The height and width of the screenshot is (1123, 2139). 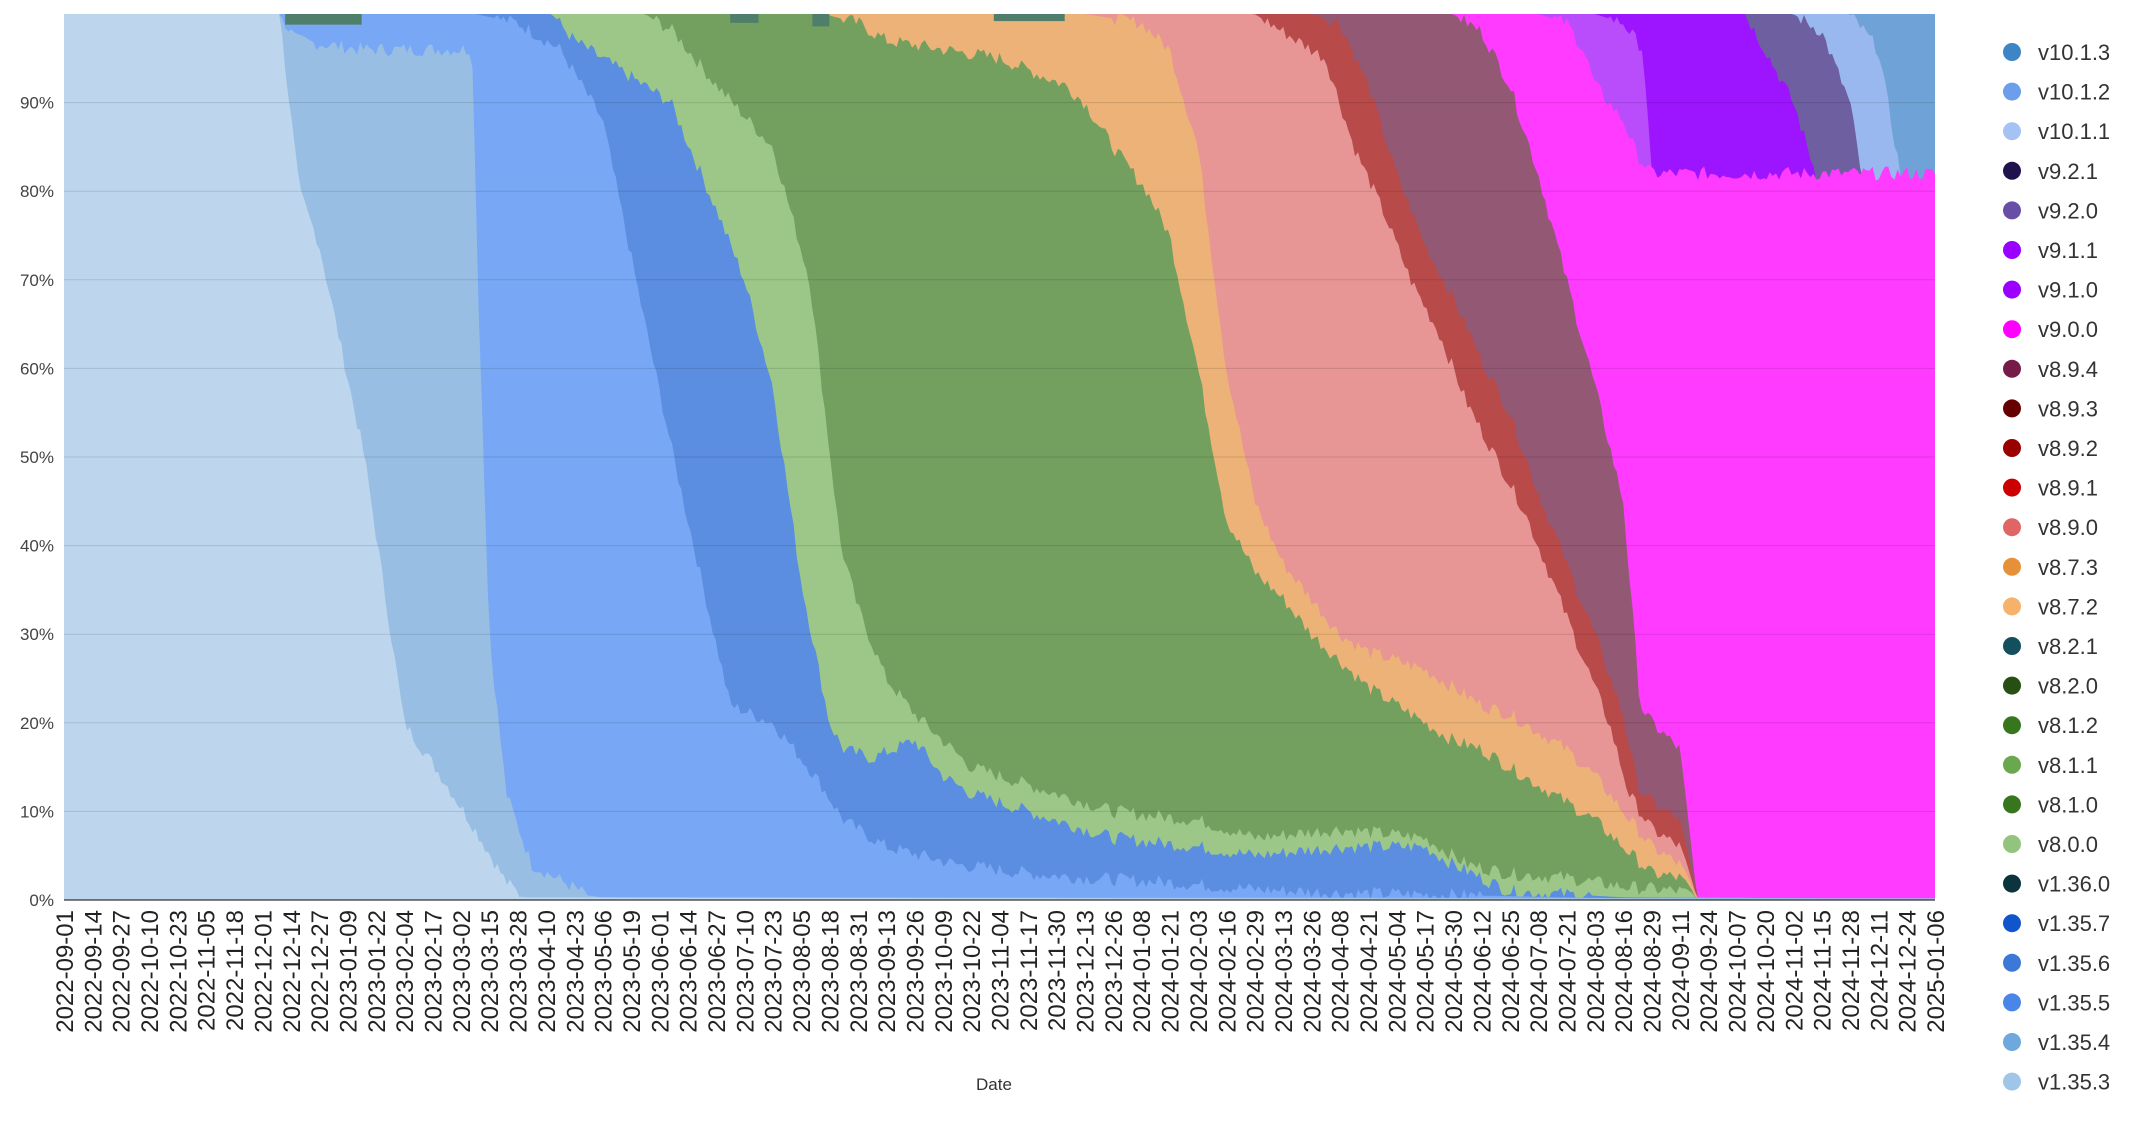 I want to click on x-tick-label: 2024-11-02, so click(x=1794, y=970).